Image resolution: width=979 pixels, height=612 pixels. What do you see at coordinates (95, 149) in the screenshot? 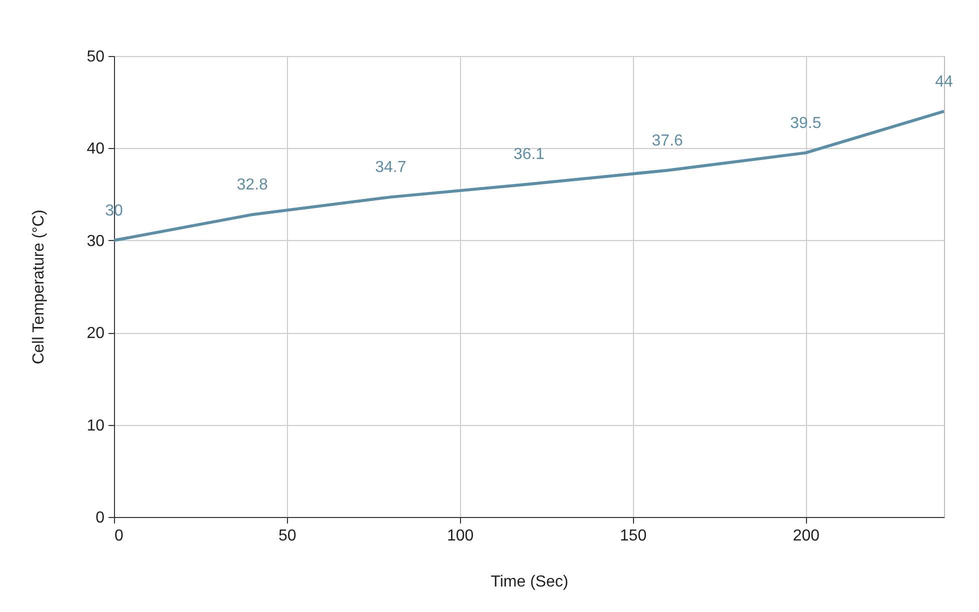
I see `y-tick-label: 40` at bounding box center [95, 149].